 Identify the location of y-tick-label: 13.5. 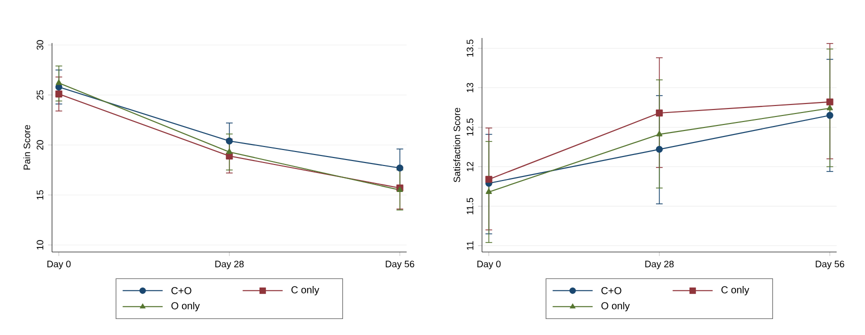
(470, 48).